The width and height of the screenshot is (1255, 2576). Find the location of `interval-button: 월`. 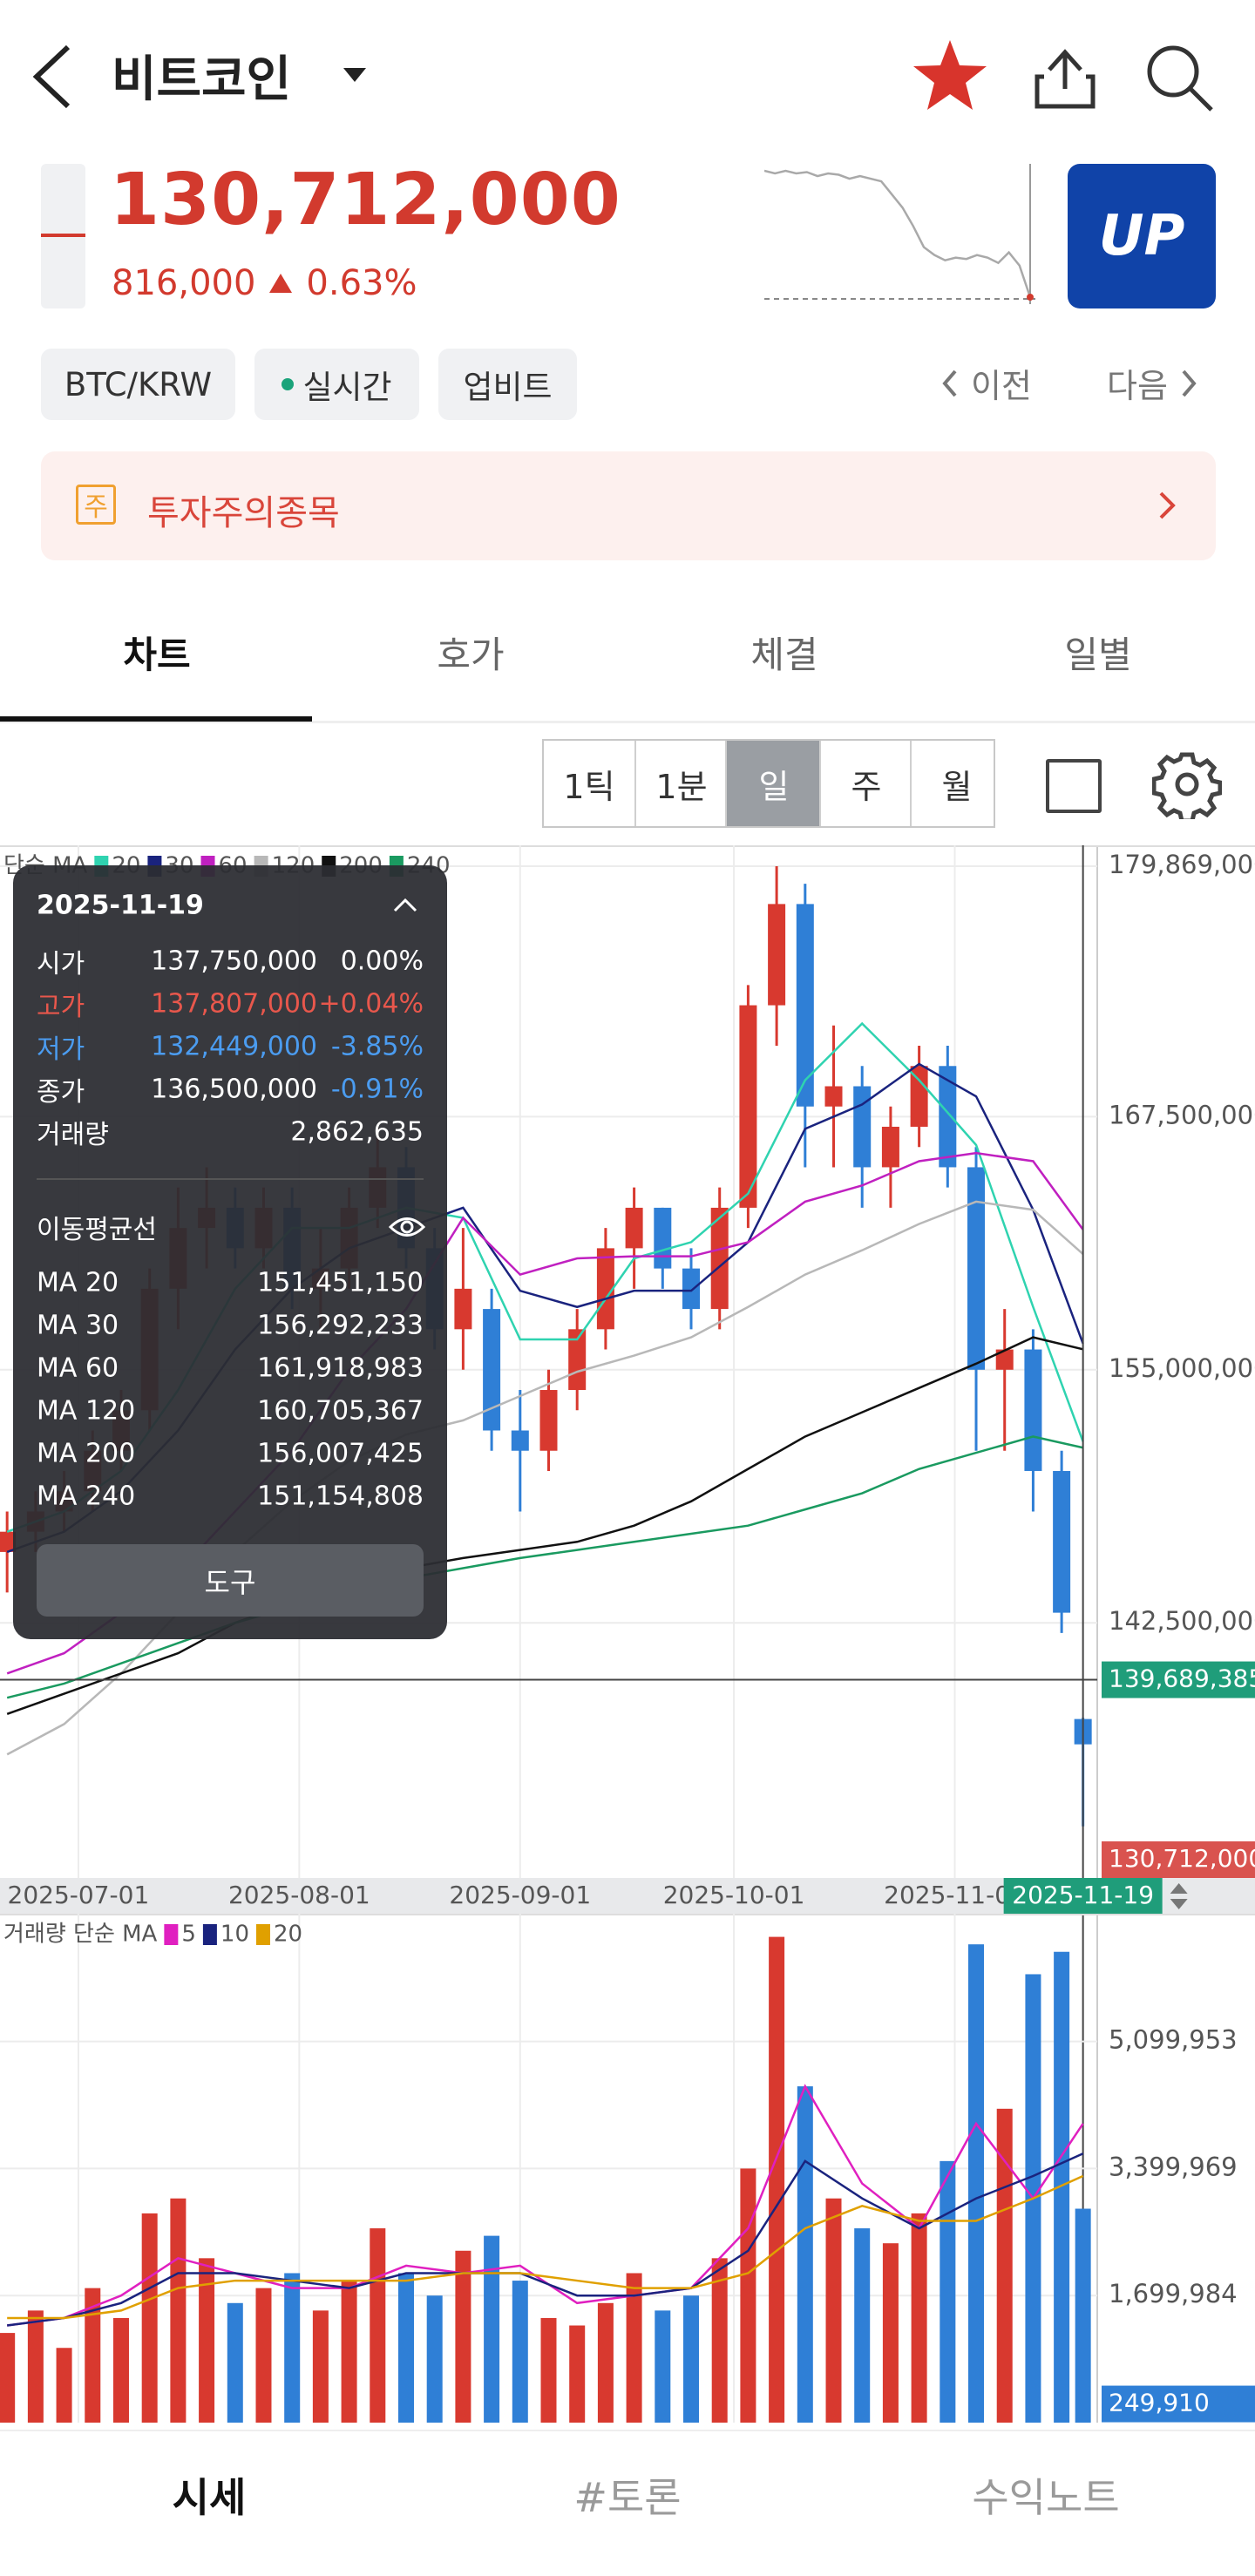

interval-button: 월 is located at coordinates (952, 784).